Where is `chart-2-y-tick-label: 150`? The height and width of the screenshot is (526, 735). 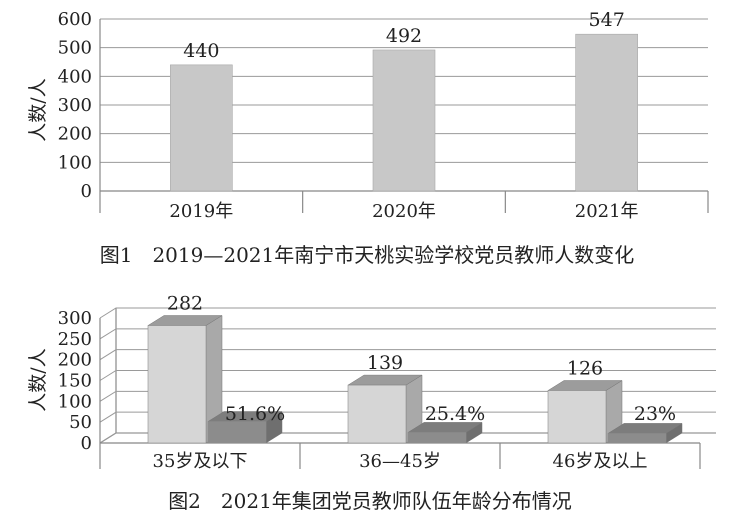
chart-2-y-tick-label: 150 is located at coordinates (75, 381).